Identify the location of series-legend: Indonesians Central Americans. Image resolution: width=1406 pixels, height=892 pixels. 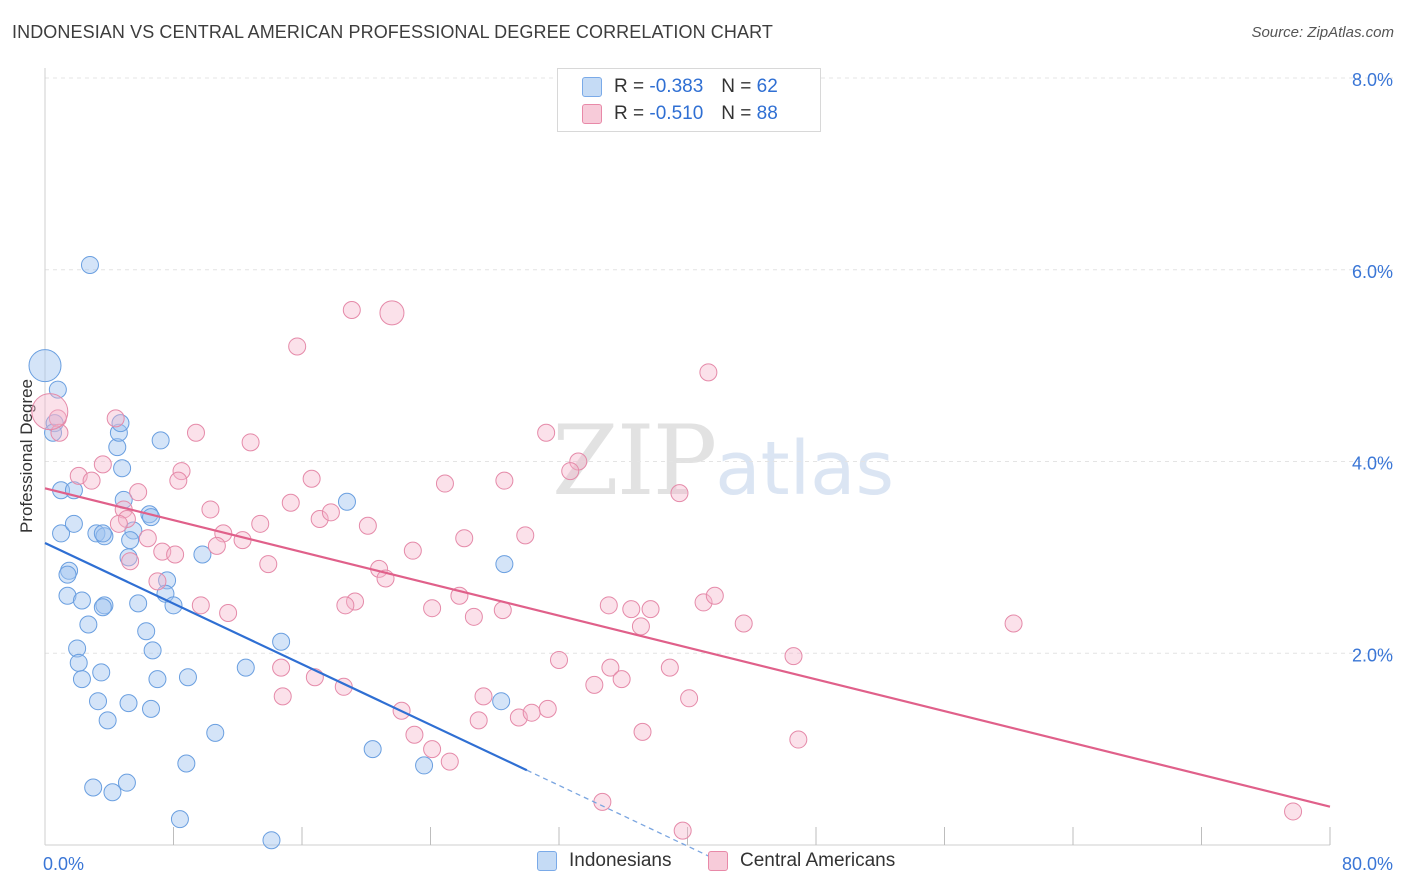
(703, 864).